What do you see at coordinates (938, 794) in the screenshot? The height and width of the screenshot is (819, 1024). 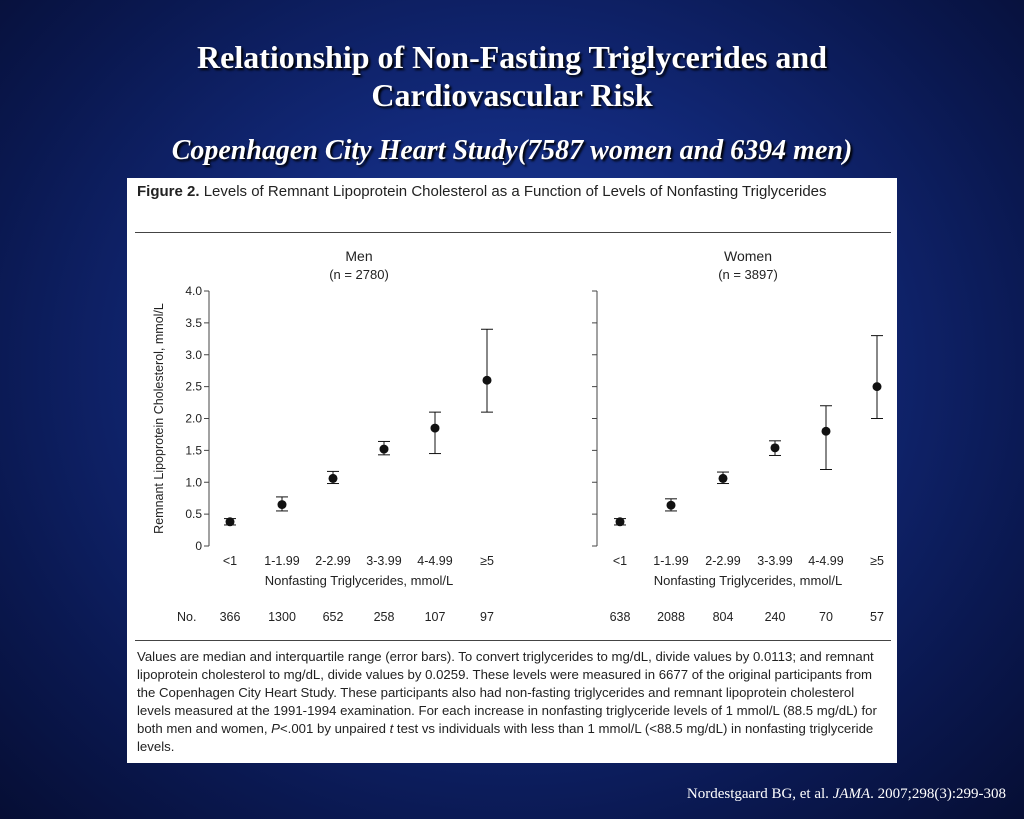 I see `citation-details: . 2007;298(3):299-308` at bounding box center [938, 794].